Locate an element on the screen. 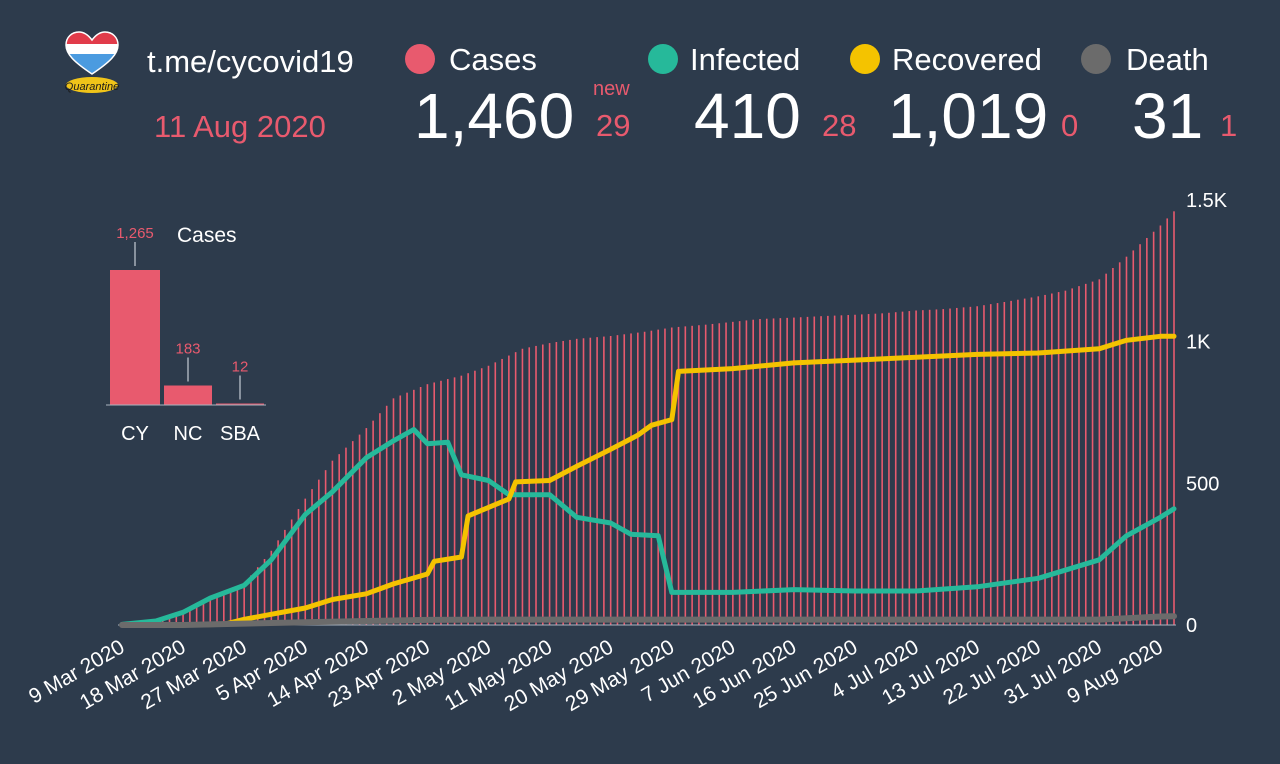 The width and height of the screenshot is (1280, 764). cyprus-map-icon is located at coordinates (92, 85).